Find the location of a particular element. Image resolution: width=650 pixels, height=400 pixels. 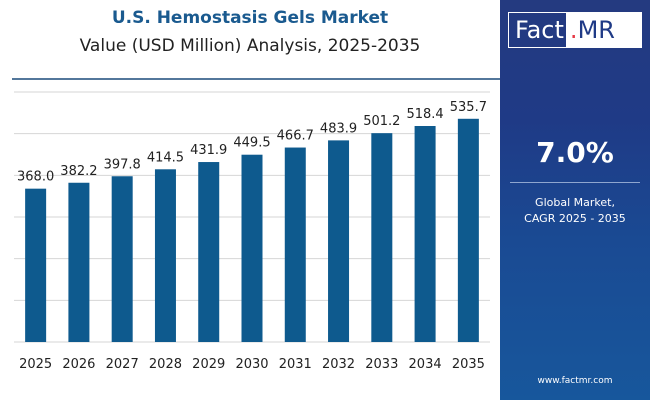

bar-2035 is located at coordinates (468, 230).